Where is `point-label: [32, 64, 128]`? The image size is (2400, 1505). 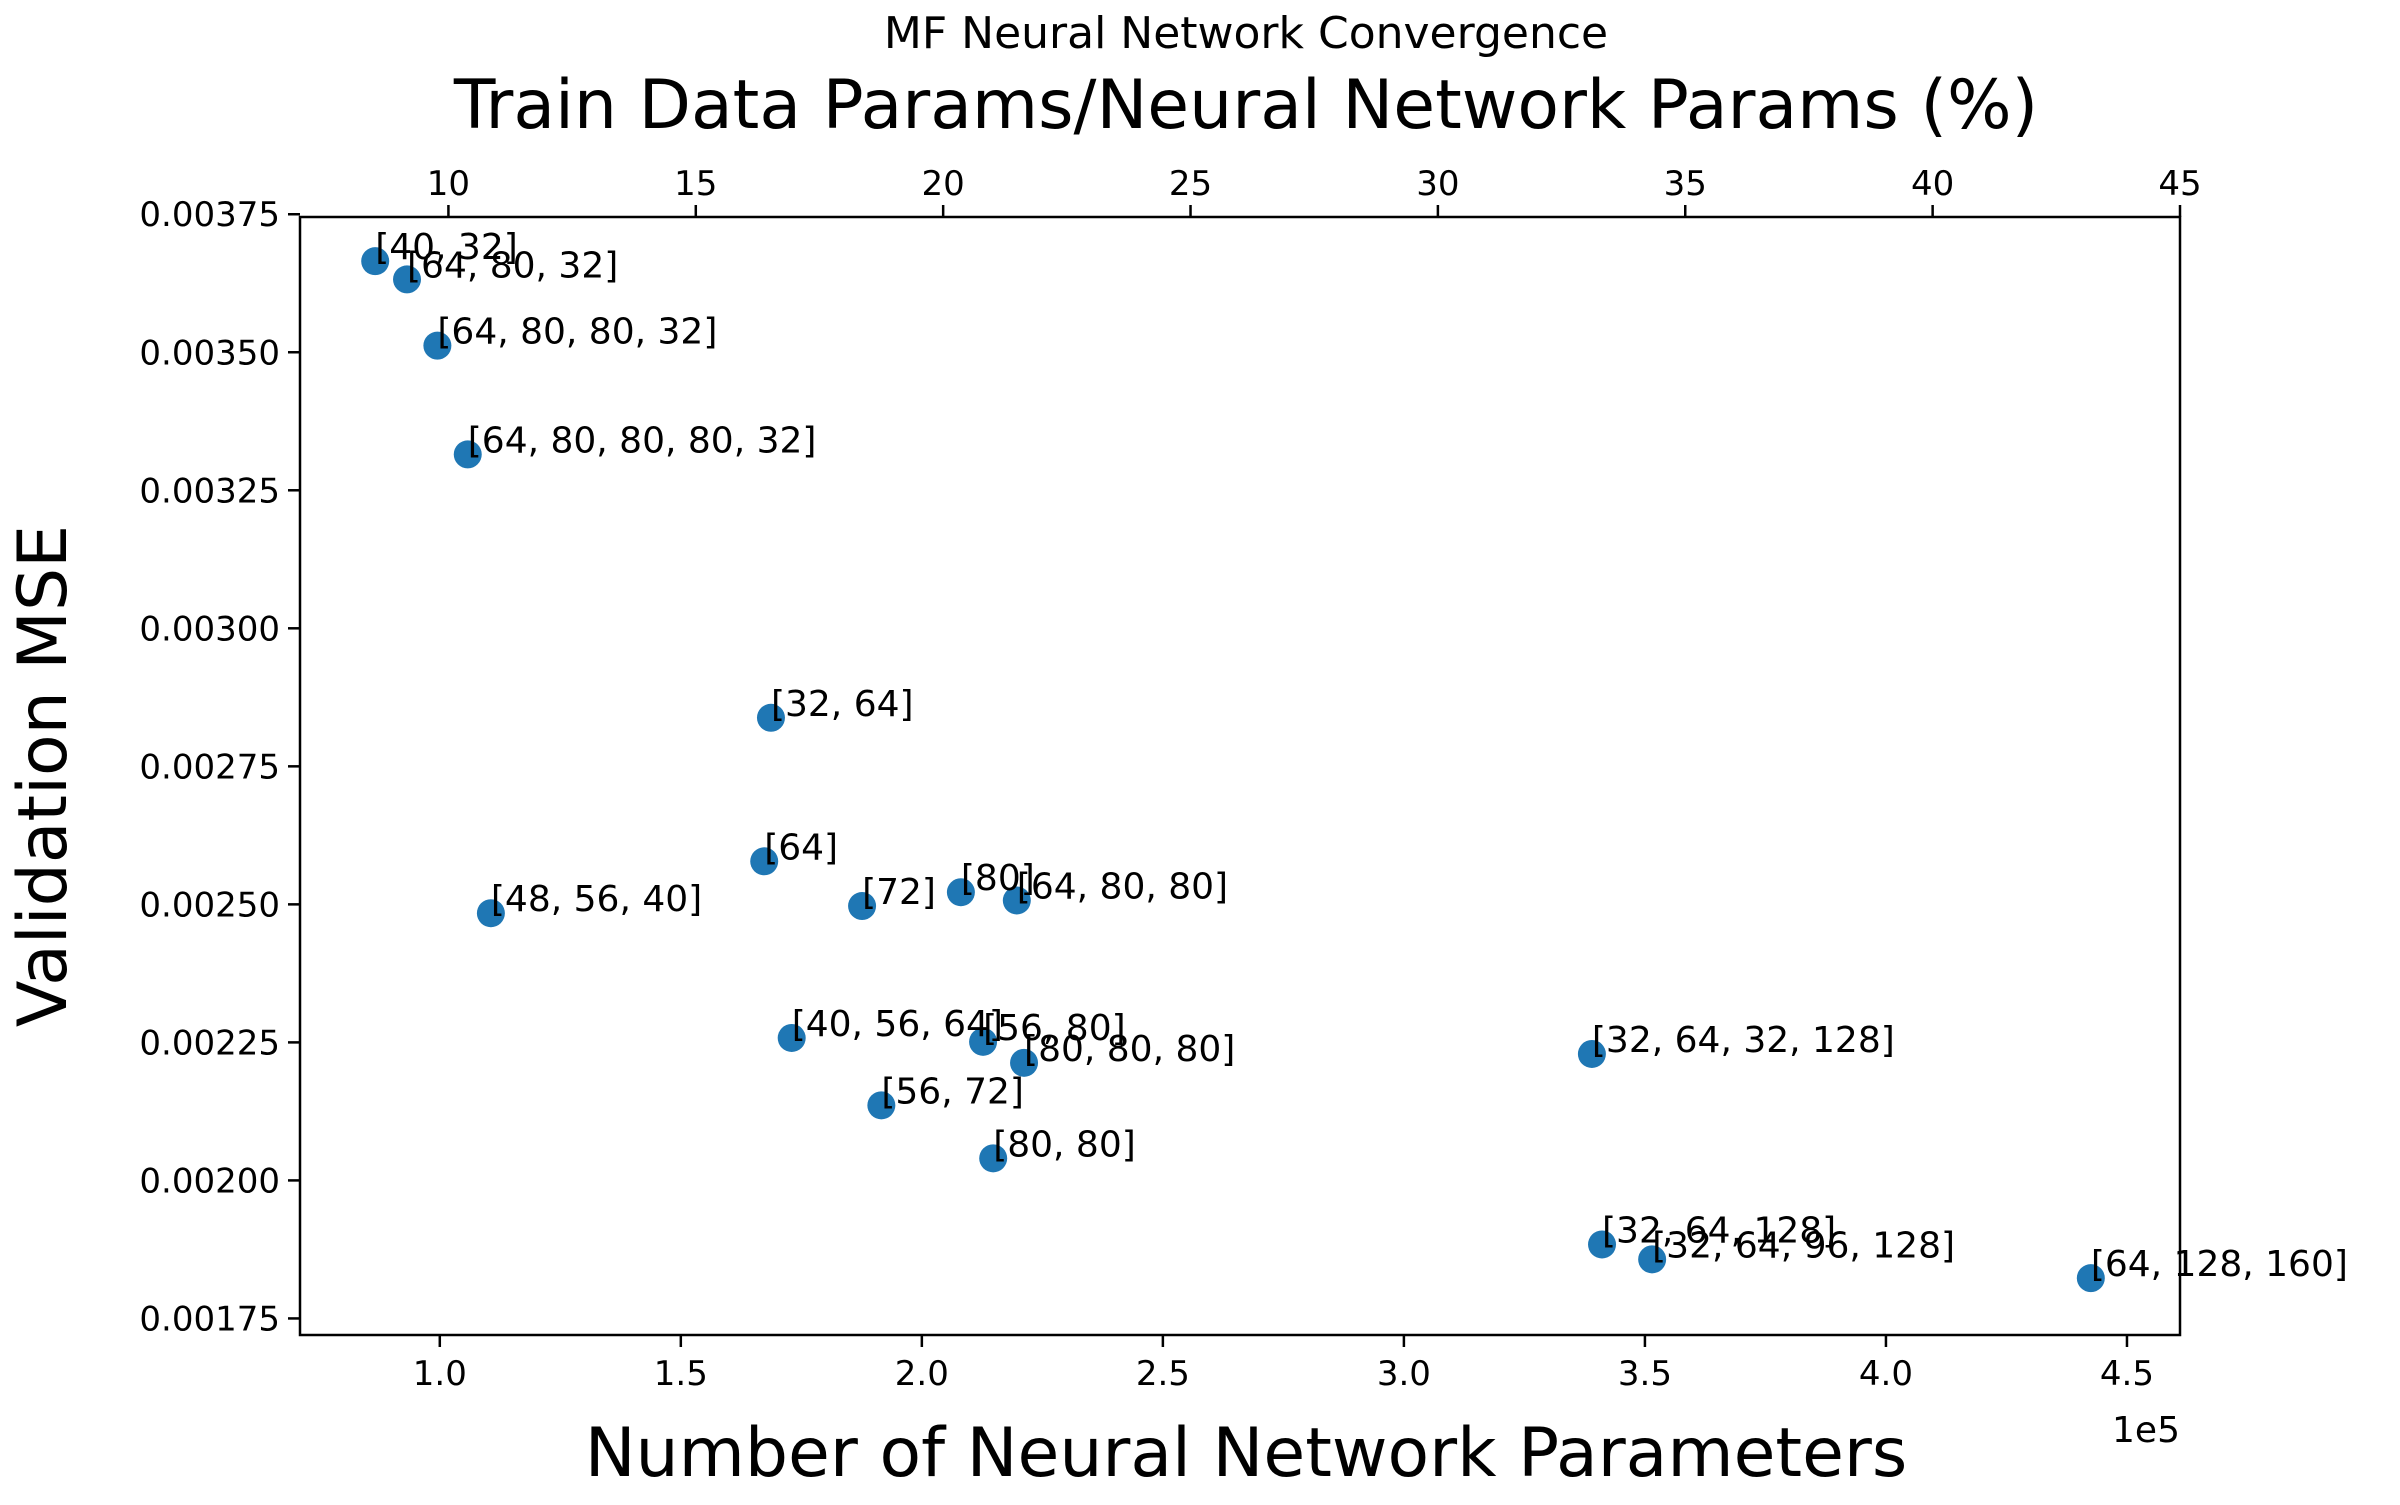
point-label: [32, 64, 128] is located at coordinates (1719, 1230).